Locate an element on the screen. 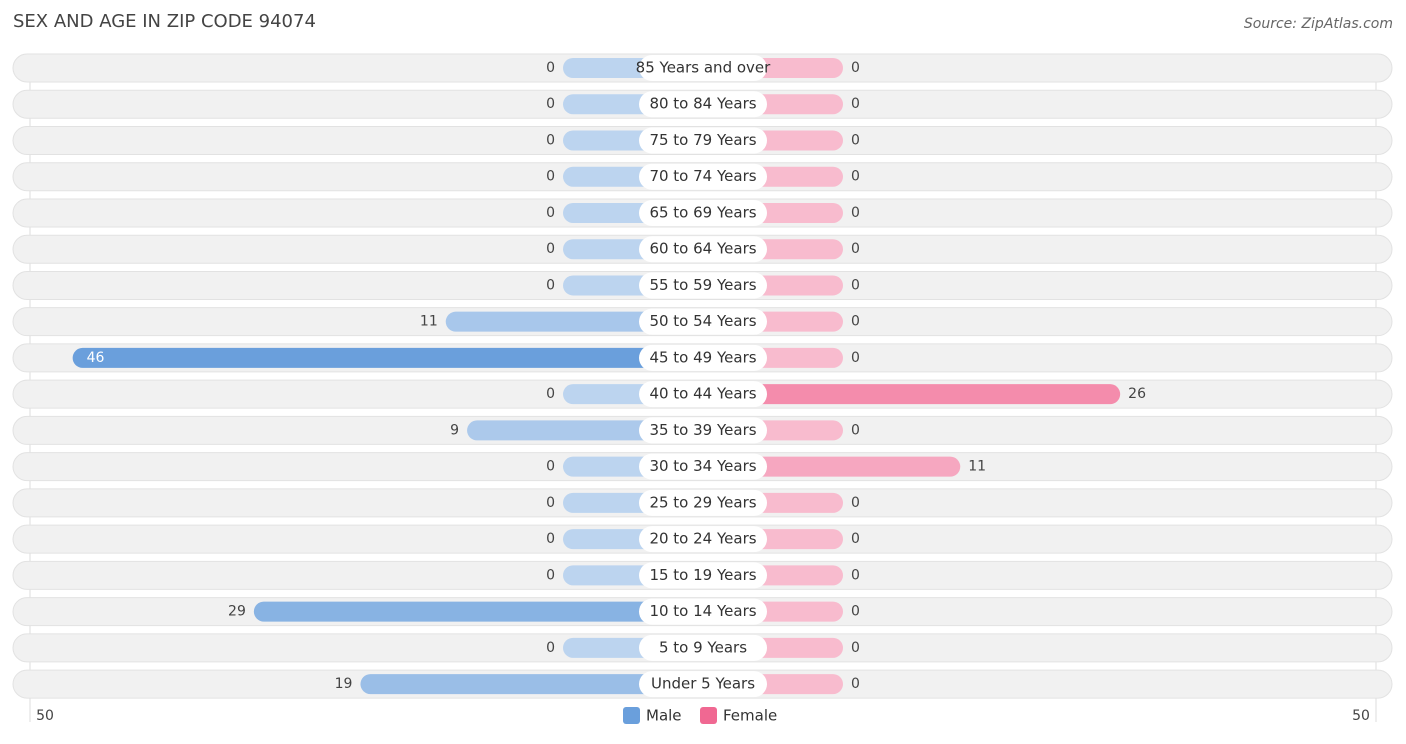 Image resolution: width=1406 pixels, height=744 pixels. category-label: 85 Years and over is located at coordinates (703, 68).